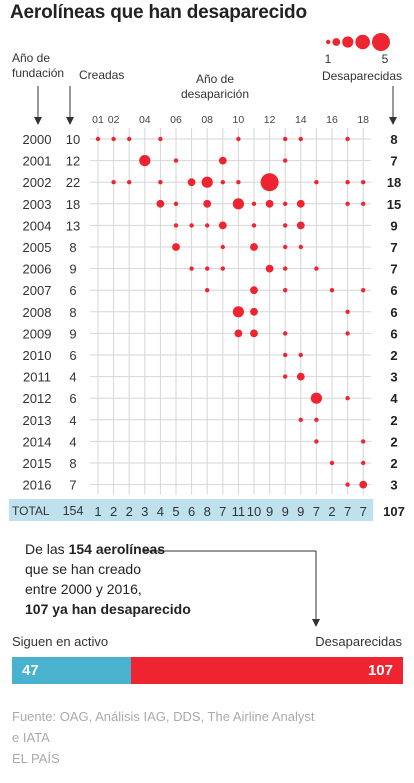  Describe the element at coordinates (37, 290) in the screenshot. I see `founding-year-row-label: 2007` at that location.